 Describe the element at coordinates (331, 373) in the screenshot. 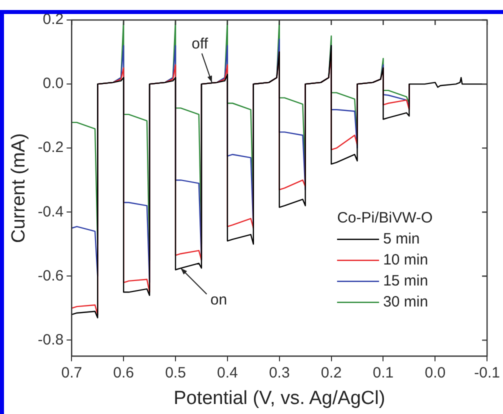

I see `x-tick-label: 0.2` at that location.